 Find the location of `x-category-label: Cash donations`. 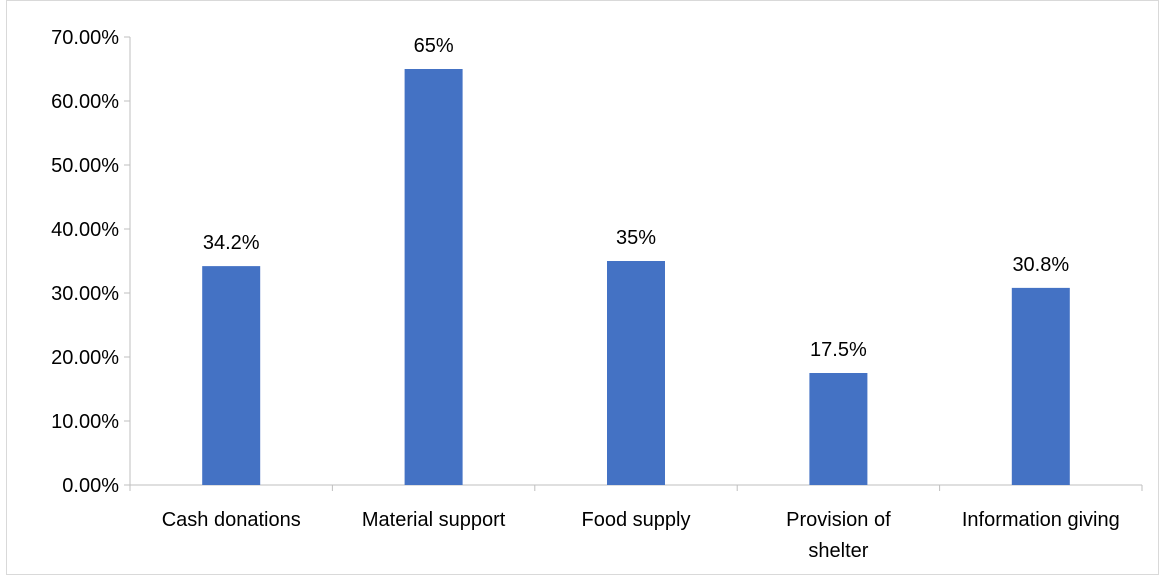

x-category-label: Cash donations is located at coordinates (231, 520).